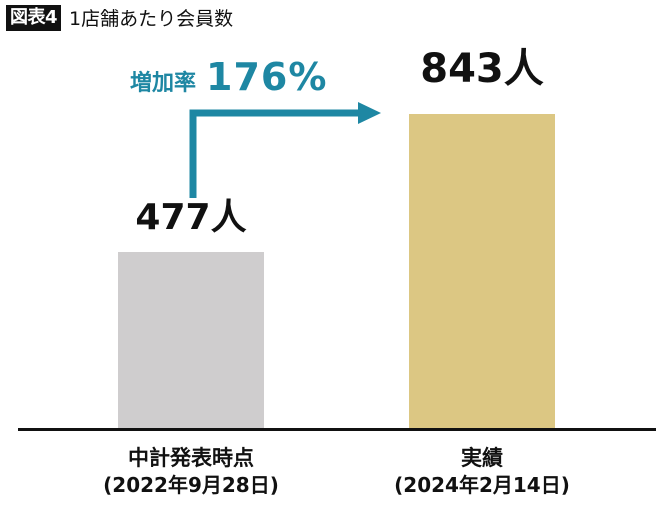 The image size is (670, 507). What do you see at coordinates (34, 17) in the screenshot?
I see `figure-badge: 図表4` at bounding box center [34, 17].